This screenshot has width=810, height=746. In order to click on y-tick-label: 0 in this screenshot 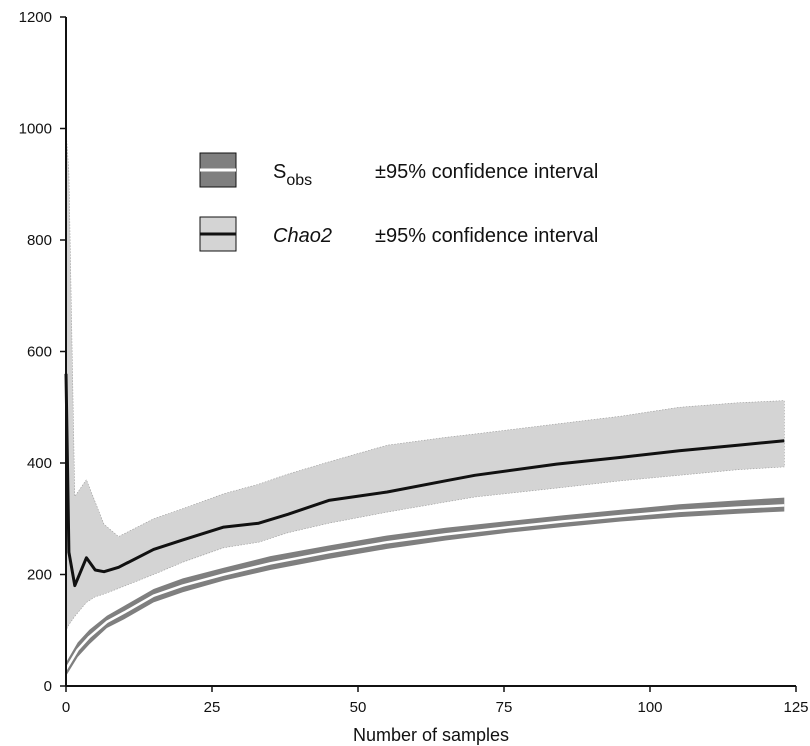, I will do `click(48, 686)`.